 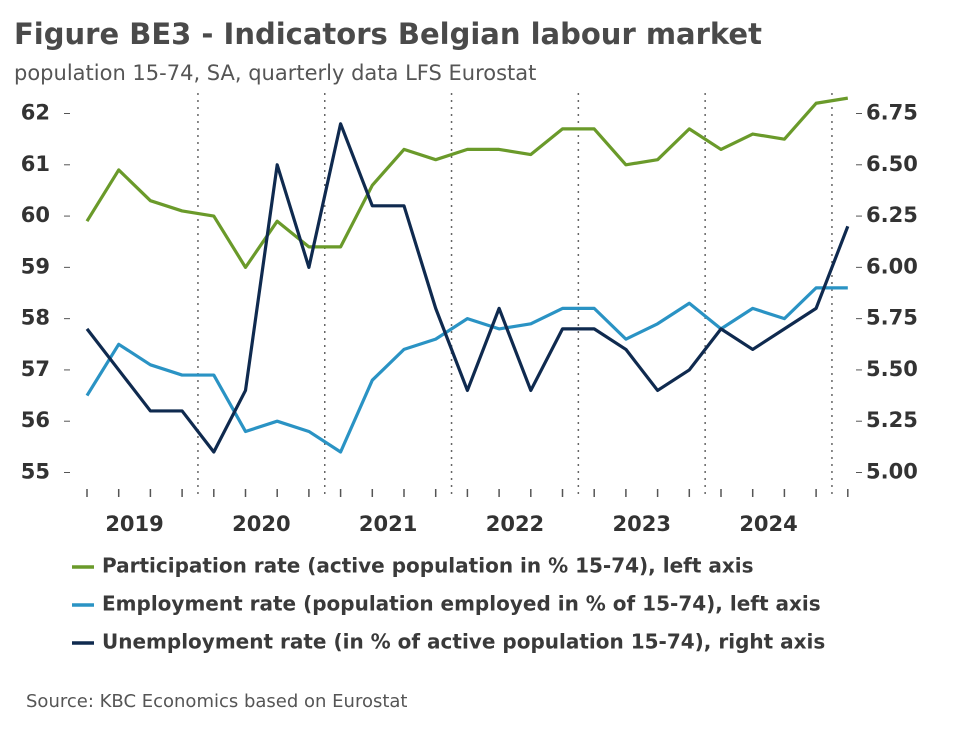 I want to click on y-tick-label: 61, so click(x=35, y=164).